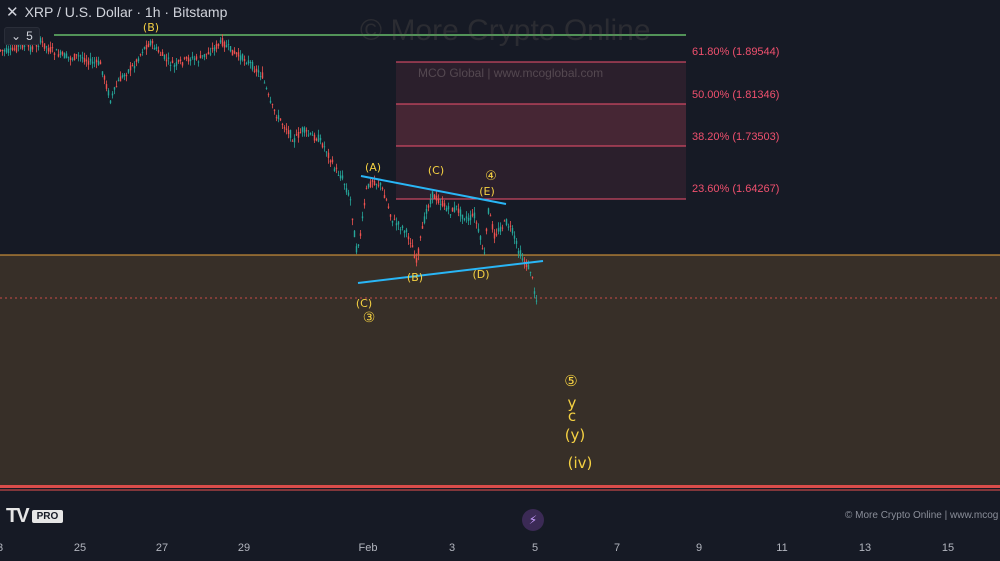 This screenshot has height=561, width=1000. Describe the element at coordinates (491, 176) in the screenshot. I see `wave-label: ④` at that location.